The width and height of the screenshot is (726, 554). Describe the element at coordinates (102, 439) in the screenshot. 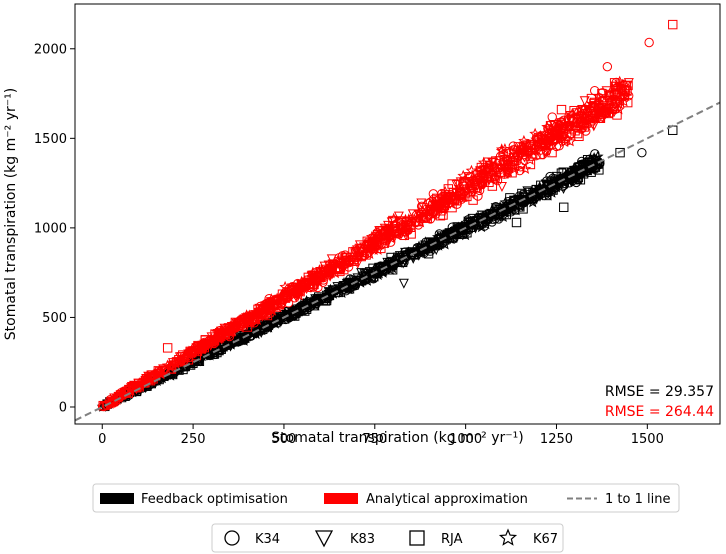

I see `x-tick-label: 0` at that location.